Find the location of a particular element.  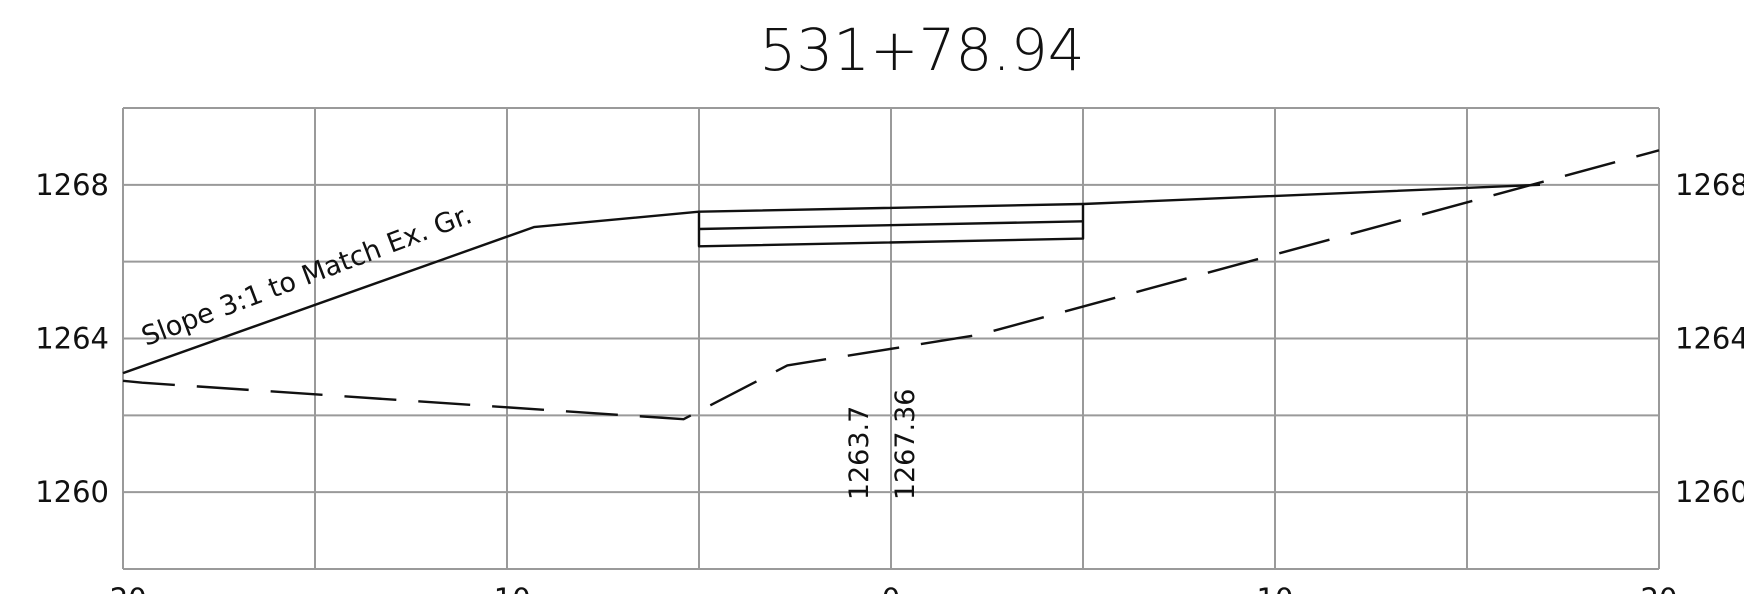

x-tick-label: -20 is located at coordinates (122, 588).